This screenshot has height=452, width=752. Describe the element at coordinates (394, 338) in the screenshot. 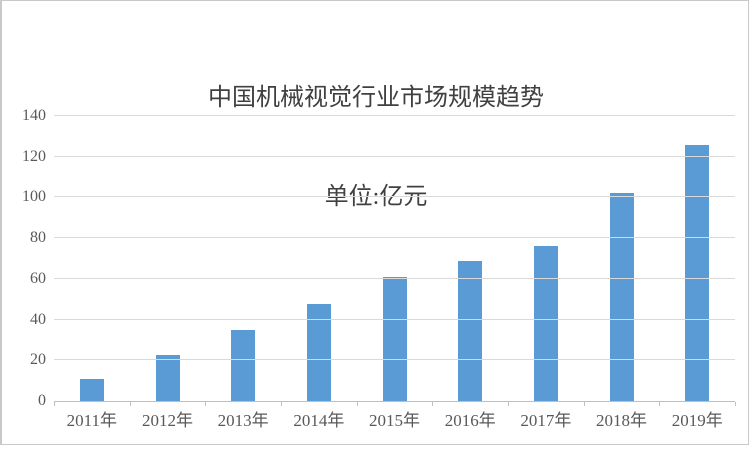

I see `bar-2015年` at that location.